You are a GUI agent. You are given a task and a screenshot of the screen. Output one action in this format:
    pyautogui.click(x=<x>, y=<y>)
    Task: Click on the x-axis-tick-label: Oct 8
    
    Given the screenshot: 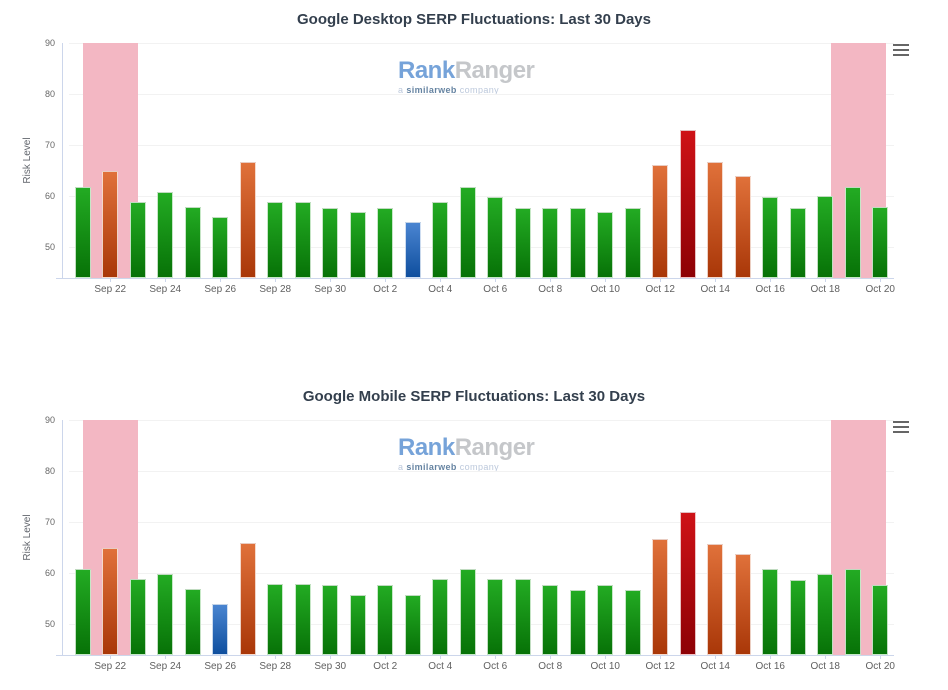 What is the action you would take?
    pyautogui.click(x=550, y=289)
    